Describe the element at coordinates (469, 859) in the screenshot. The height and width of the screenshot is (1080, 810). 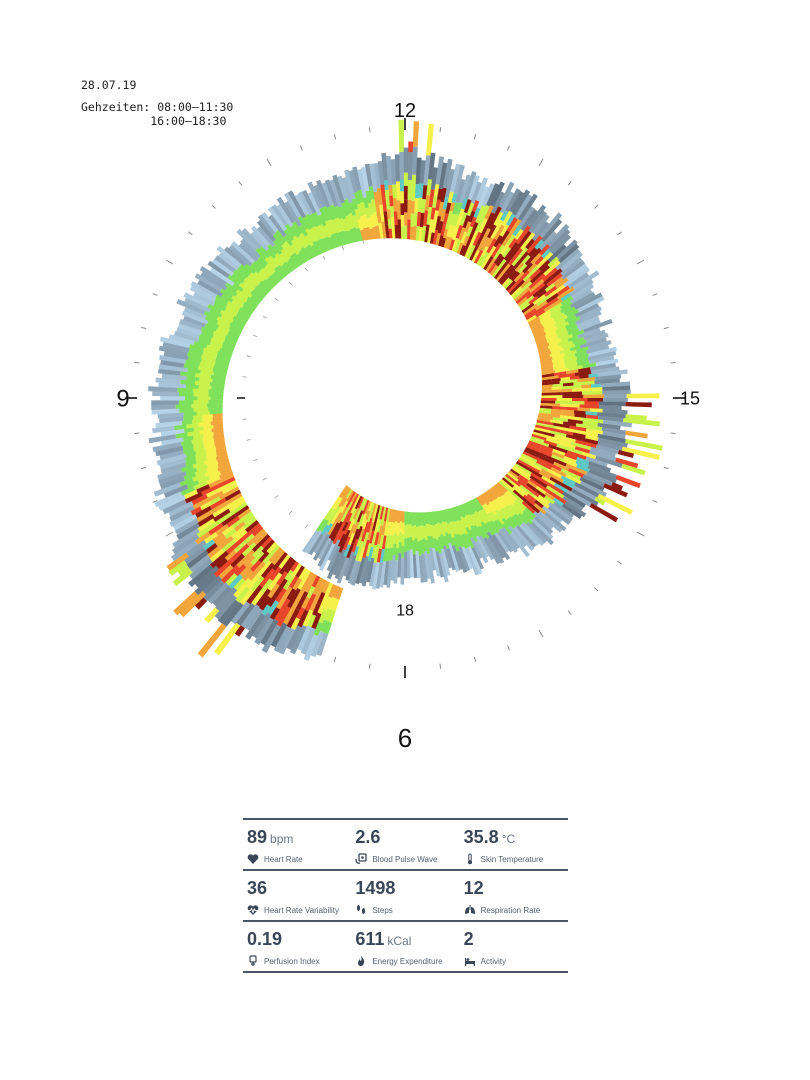
I see `thermometer-icon` at that location.